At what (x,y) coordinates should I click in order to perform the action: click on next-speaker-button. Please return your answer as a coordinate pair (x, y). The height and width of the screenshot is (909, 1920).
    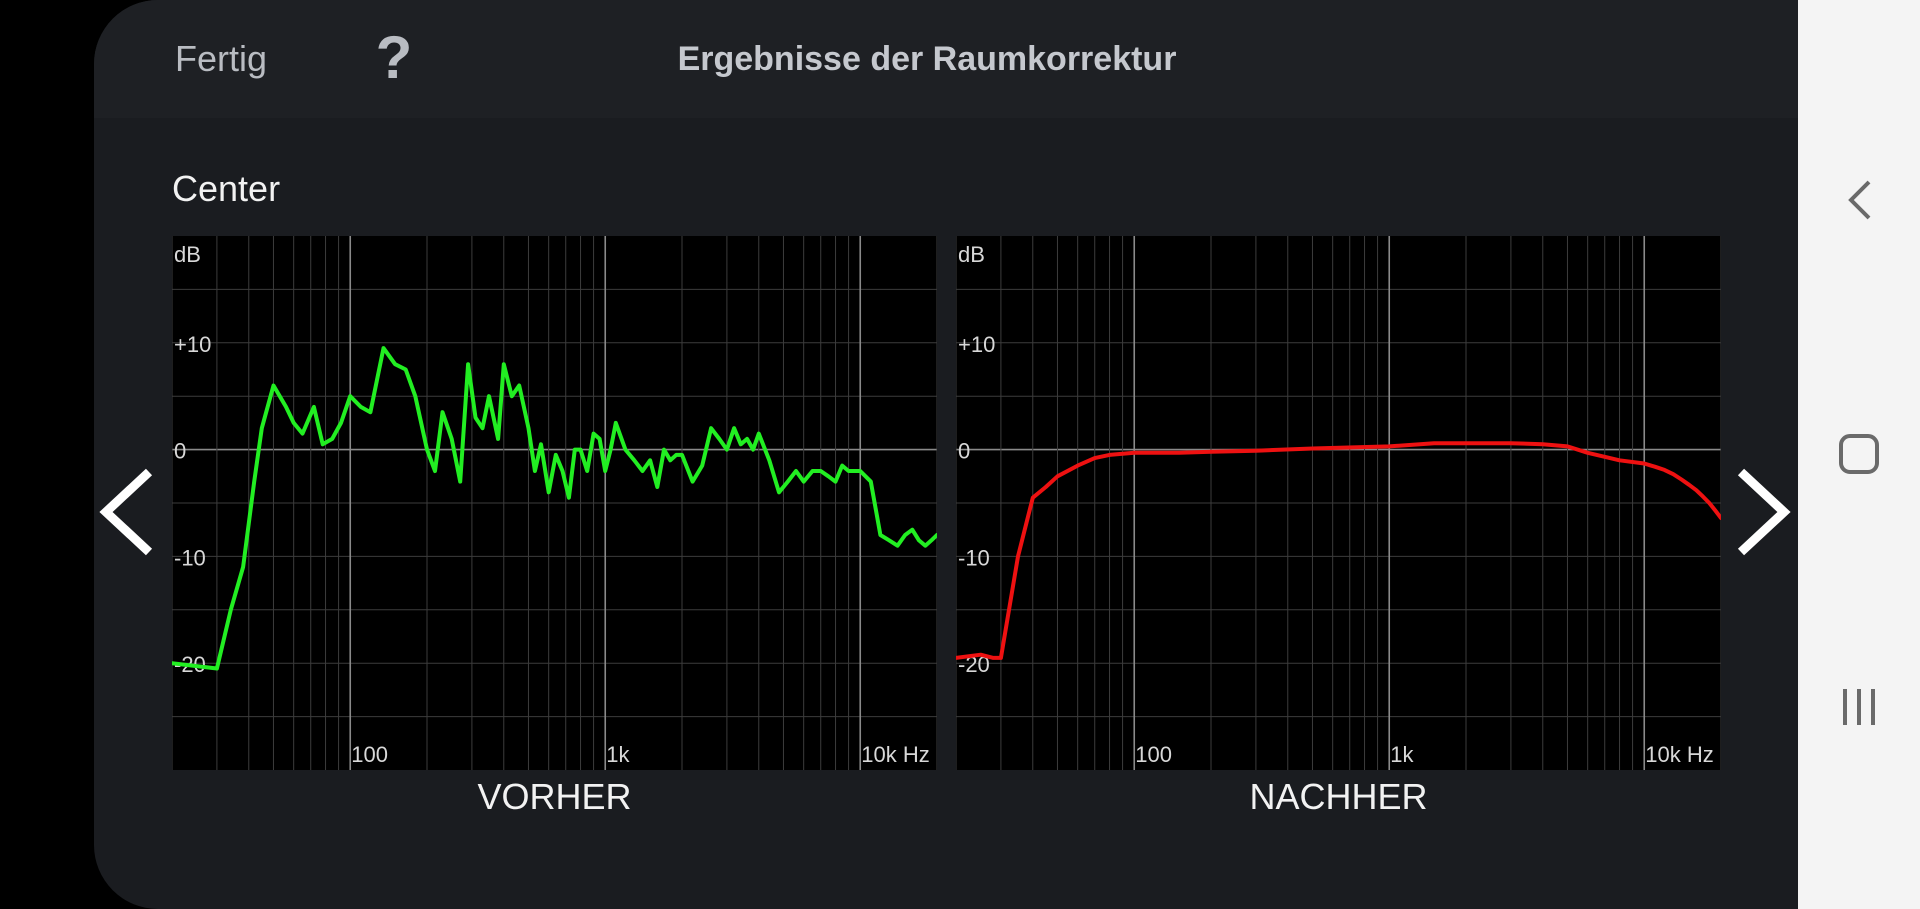
    Looking at the image, I should click on (1761, 512).